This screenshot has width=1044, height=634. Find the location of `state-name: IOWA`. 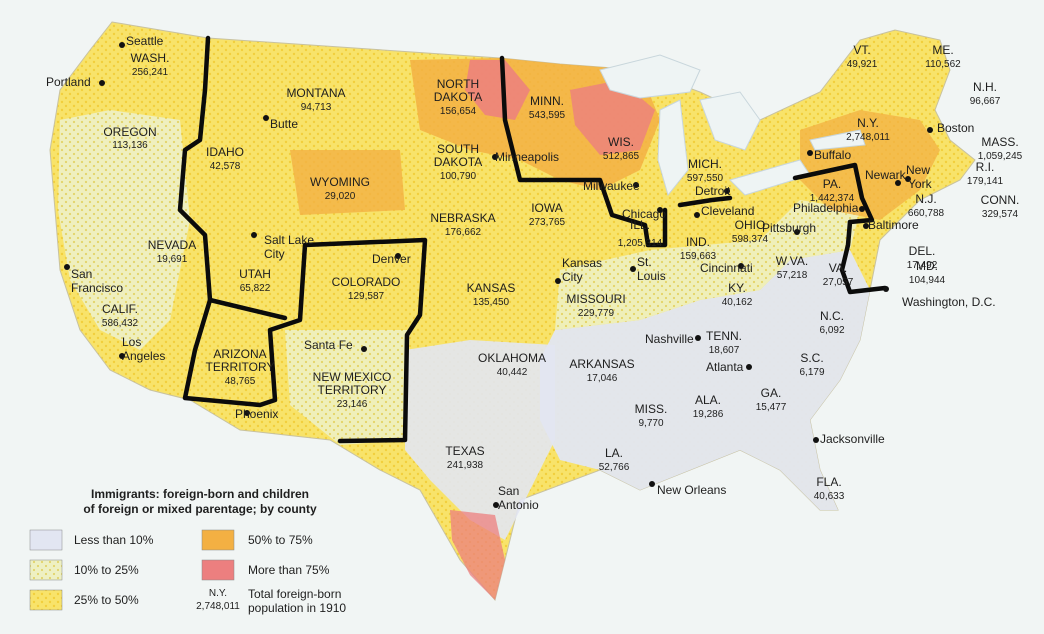

state-name: IOWA is located at coordinates (547, 208).